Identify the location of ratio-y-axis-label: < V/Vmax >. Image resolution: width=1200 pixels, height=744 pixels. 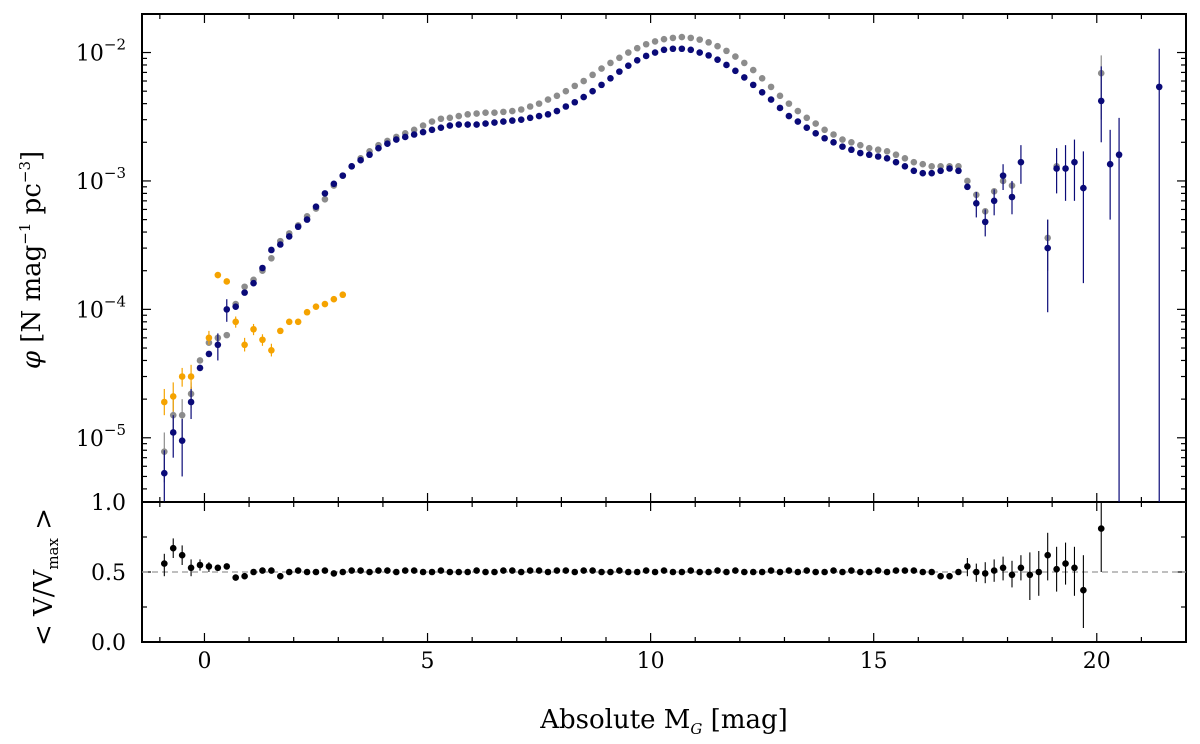
(45, 577).